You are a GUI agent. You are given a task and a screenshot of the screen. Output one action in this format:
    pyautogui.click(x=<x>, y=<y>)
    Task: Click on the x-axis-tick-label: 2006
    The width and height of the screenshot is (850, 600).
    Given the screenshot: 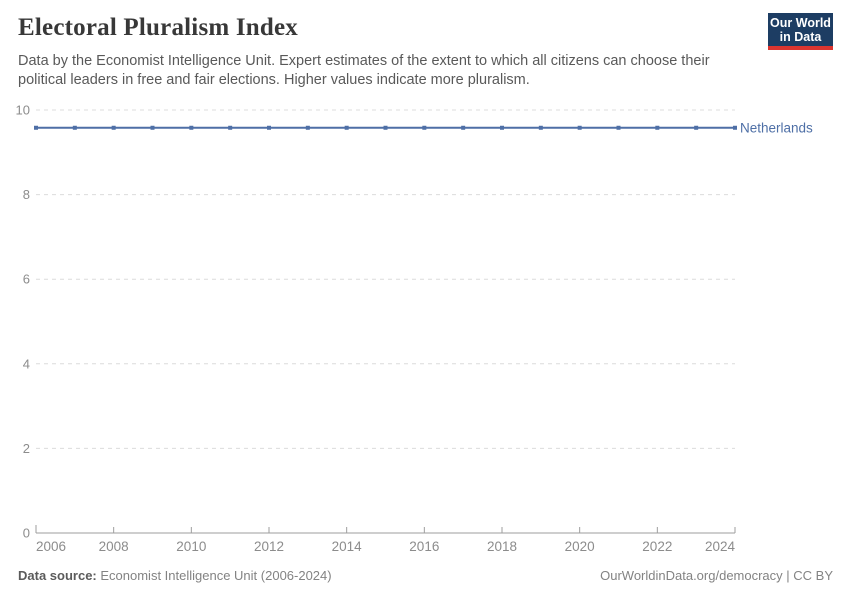 What is the action you would take?
    pyautogui.click(x=51, y=546)
    